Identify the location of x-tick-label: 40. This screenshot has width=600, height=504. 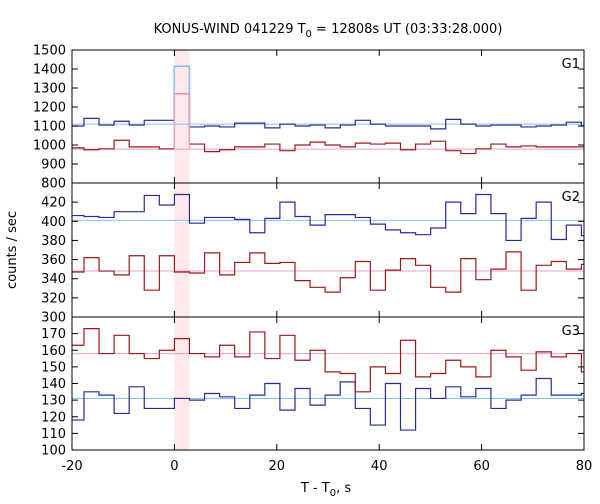
(379, 466).